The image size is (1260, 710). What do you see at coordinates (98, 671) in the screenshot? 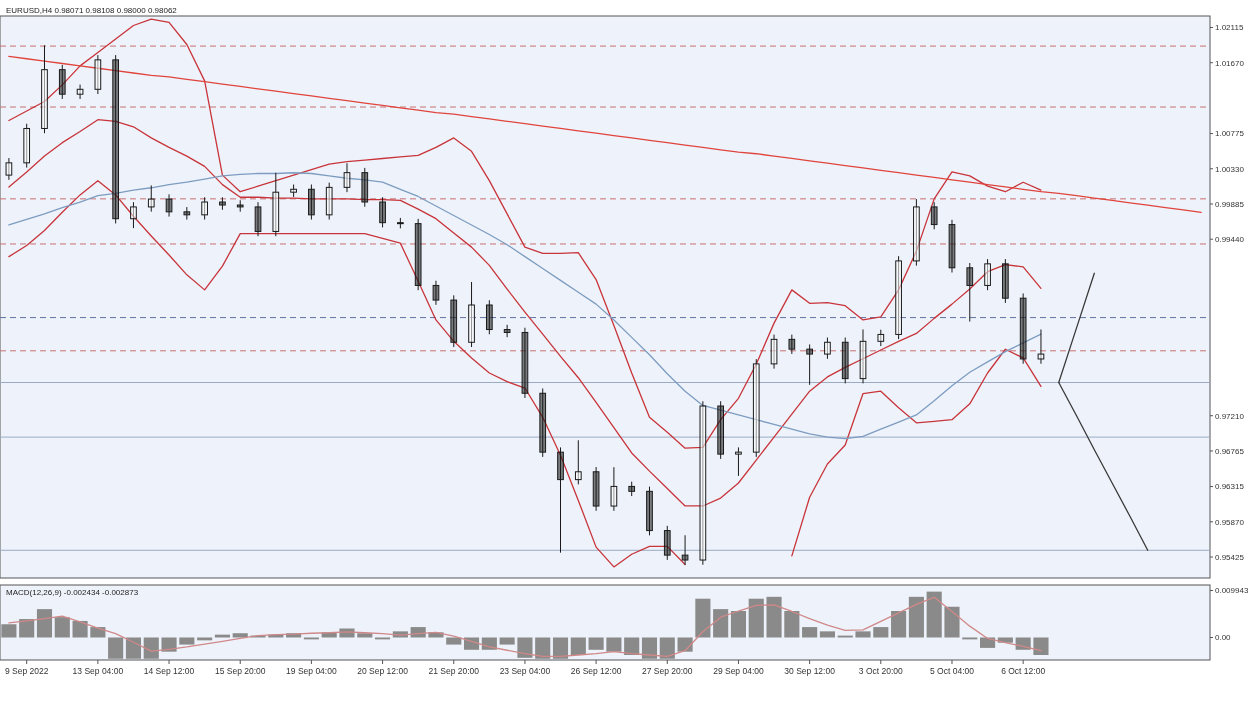
I see `x-tick-label: 13 Sep 04:00` at bounding box center [98, 671].